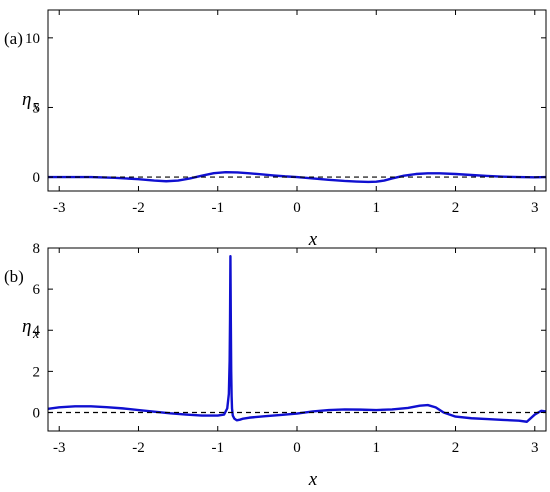  I want to click on y-tick-label: 5, so click(37, 108).